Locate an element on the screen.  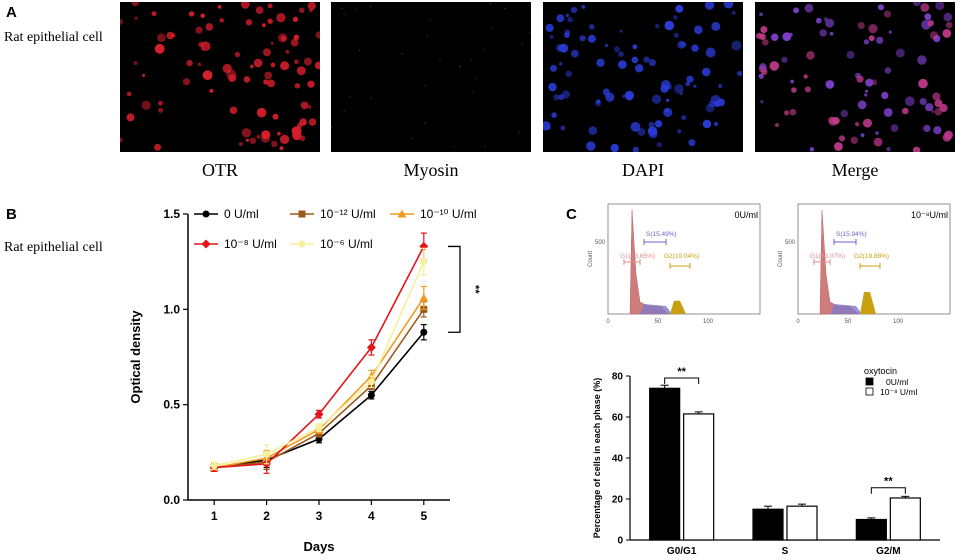
s-phase-region is located at coordinates (656, 309).